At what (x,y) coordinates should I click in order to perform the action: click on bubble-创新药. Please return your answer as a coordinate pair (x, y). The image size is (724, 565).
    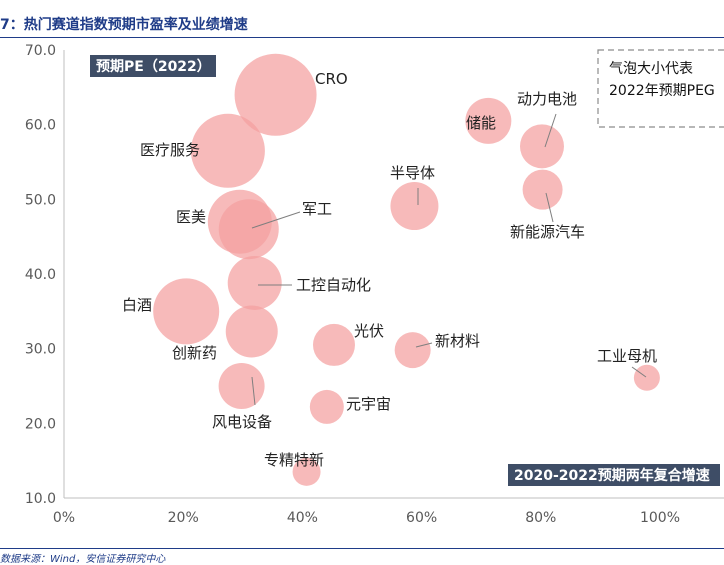
    Looking at the image, I should click on (251, 331).